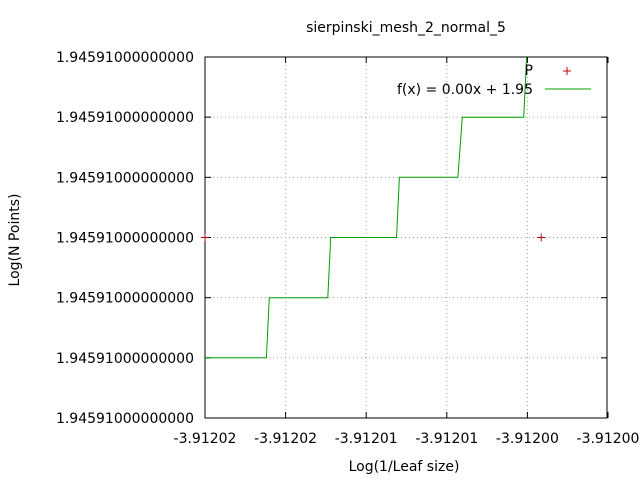 This screenshot has width=640, height=485. I want to click on legend-label-p: P, so click(529, 71).